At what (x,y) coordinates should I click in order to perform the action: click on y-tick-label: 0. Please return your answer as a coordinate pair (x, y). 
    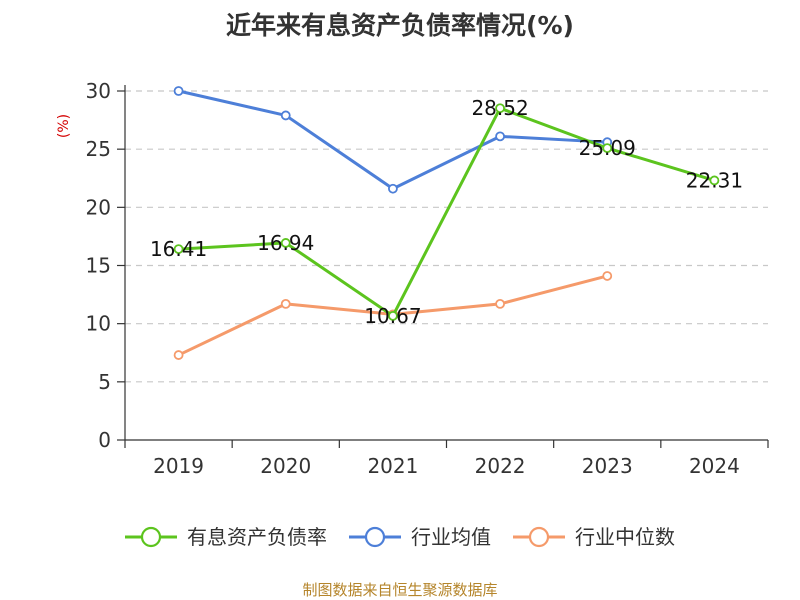
    Looking at the image, I should click on (104, 440).